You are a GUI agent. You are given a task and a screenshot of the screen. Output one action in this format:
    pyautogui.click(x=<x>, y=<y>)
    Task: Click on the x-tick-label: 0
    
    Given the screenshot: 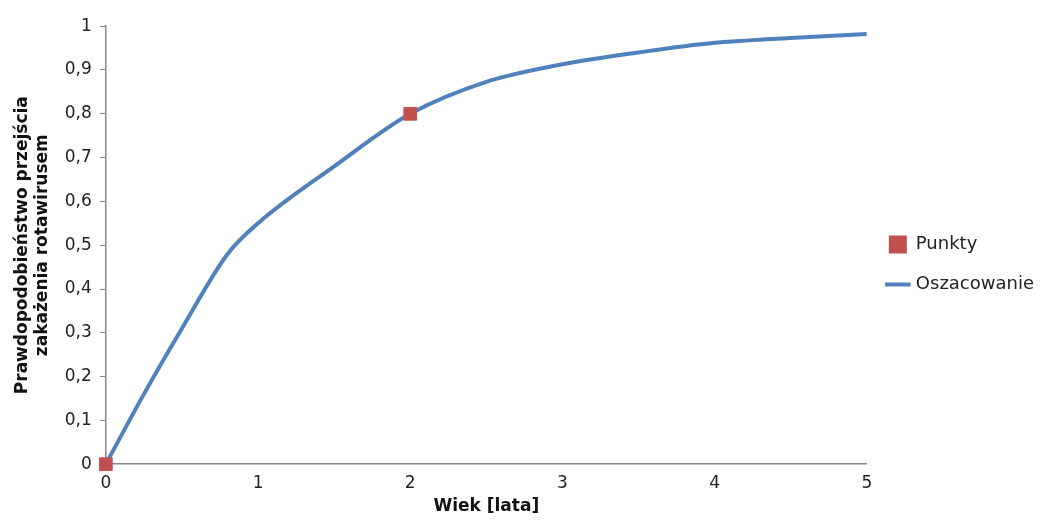 What is the action you would take?
    pyautogui.click(x=106, y=481)
    